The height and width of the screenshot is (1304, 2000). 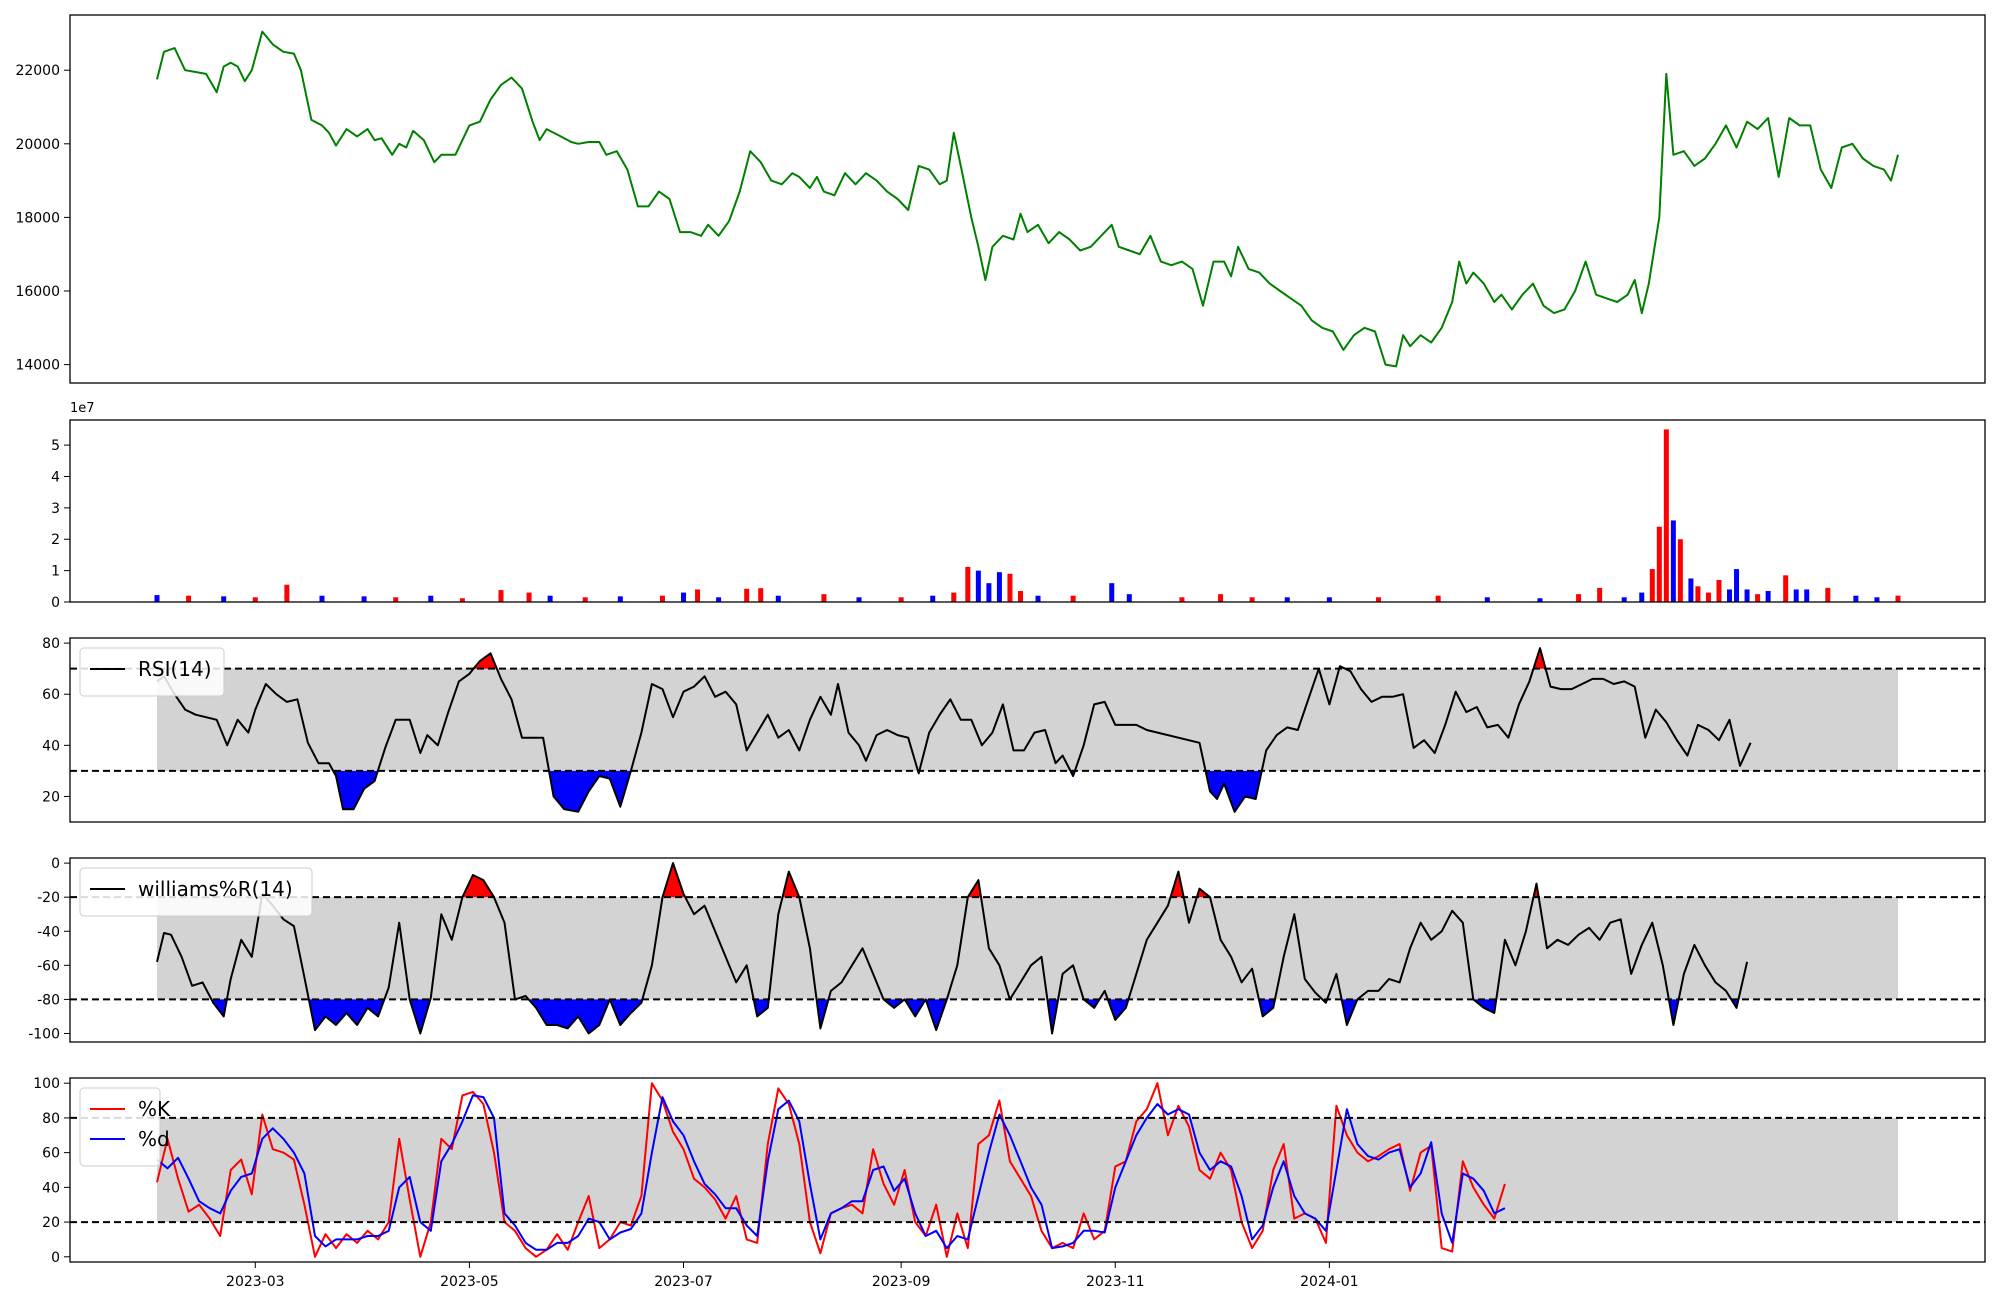 What do you see at coordinates (55, 446) in the screenshot?
I see `volume-ytick-label: 5` at bounding box center [55, 446].